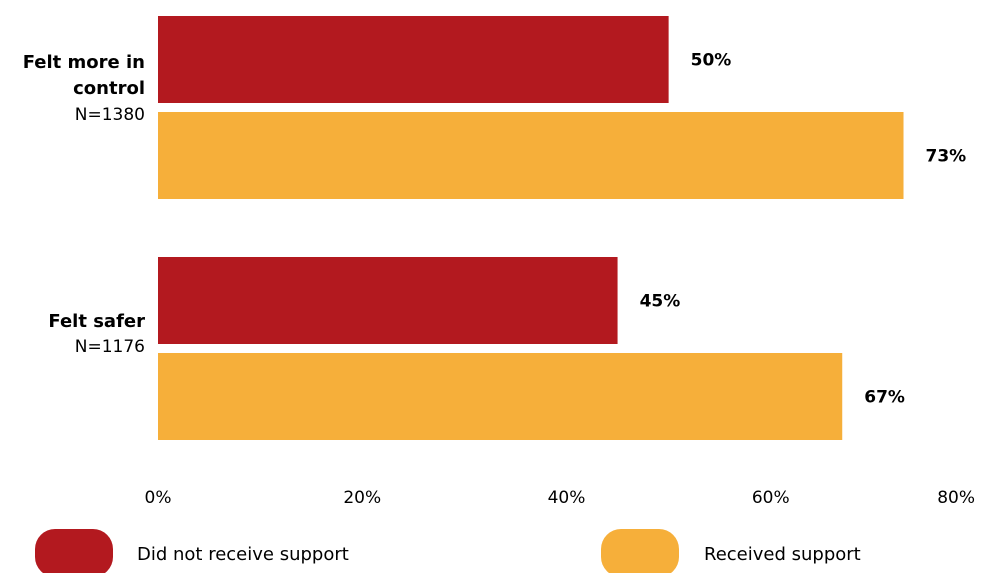  What do you see at coordinates (109, 88) in the screenshot?
I see `category-0-name-line-2: control` at bounding box center [109, 88].